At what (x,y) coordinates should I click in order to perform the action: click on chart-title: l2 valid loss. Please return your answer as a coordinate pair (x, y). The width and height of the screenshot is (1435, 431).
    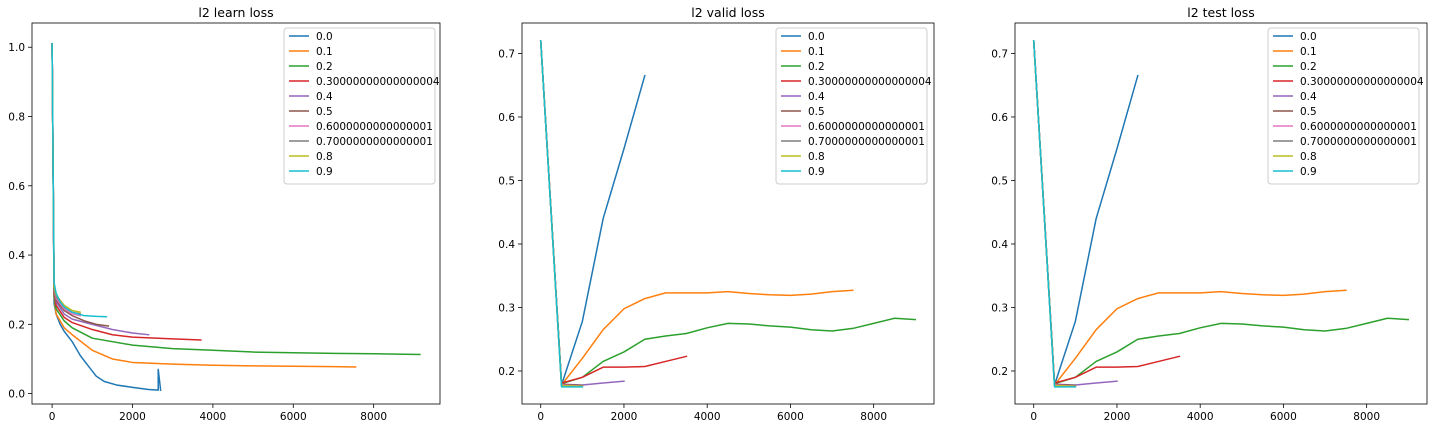
    Looking at the image, I should click on (727, 12).